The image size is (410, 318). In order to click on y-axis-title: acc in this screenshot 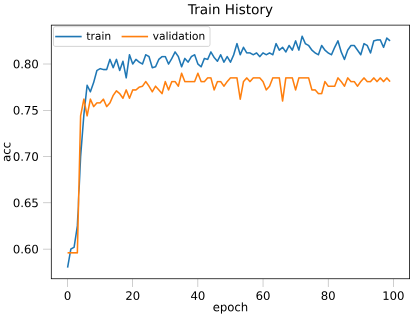, I will do `click(7, 152)`.